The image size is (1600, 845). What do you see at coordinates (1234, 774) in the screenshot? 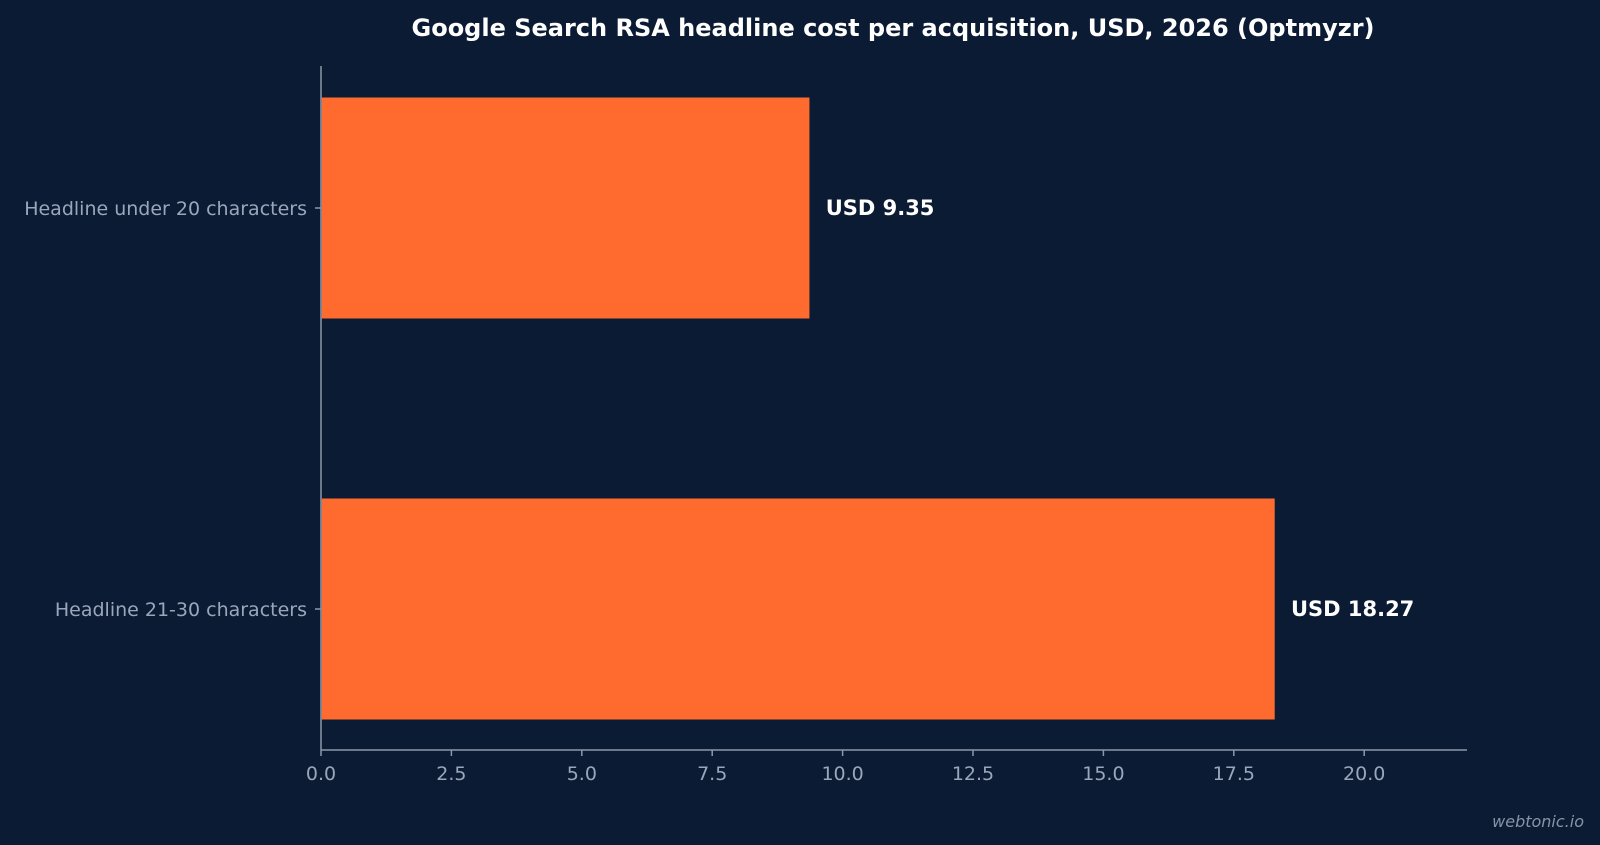
I see `x-tick-label: 17.5` at bounding box center [1234, 774].